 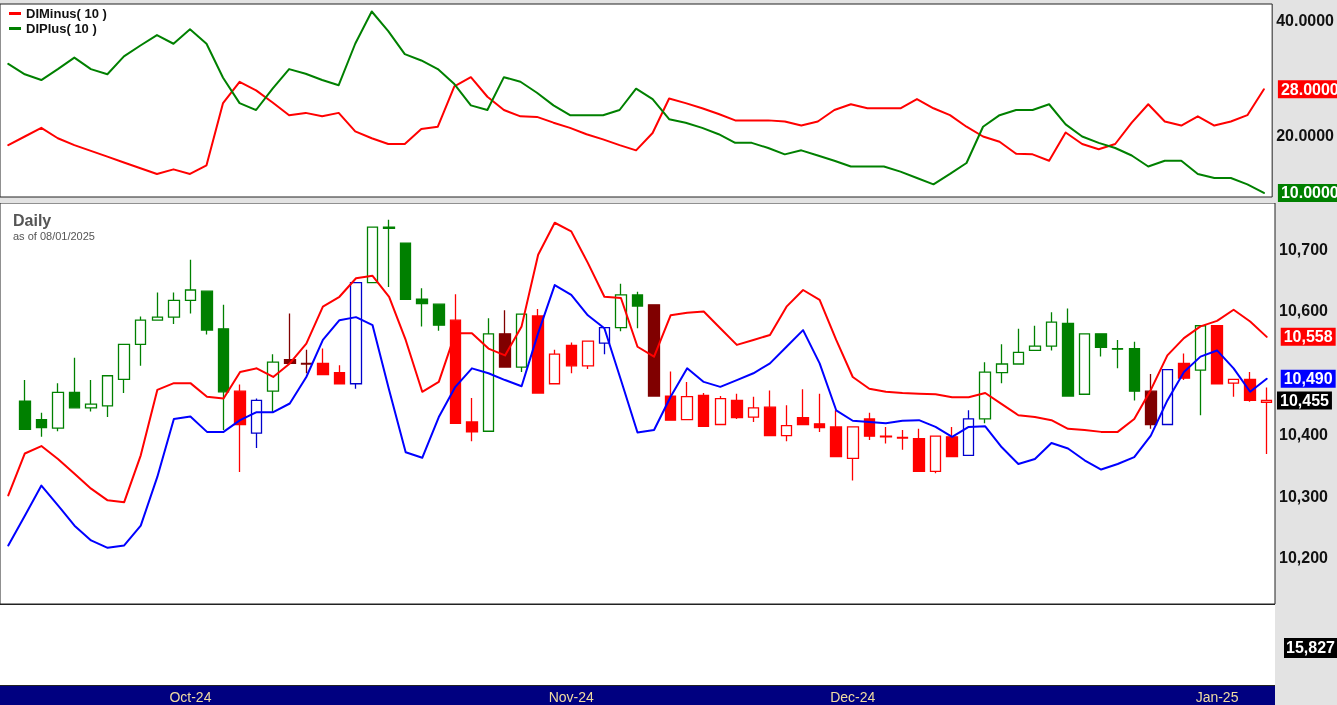 I want to click on y-tick-label: 10,600, so click(x=1304, y=311).